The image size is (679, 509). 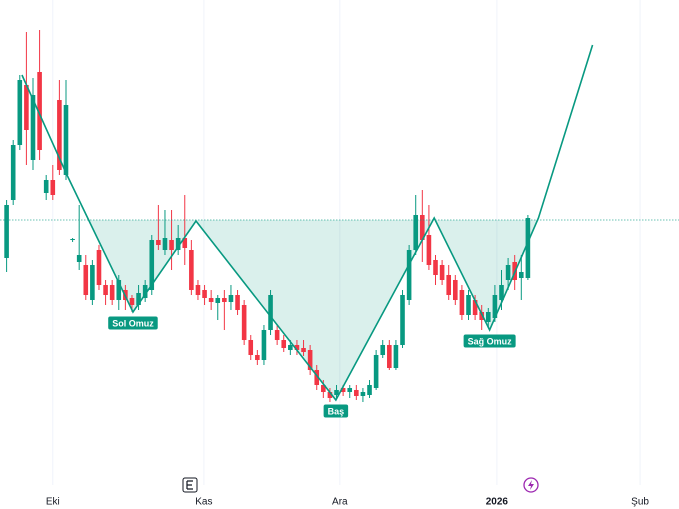 I want to click on x-tick-label: Eki, so click(x=53, y=502).